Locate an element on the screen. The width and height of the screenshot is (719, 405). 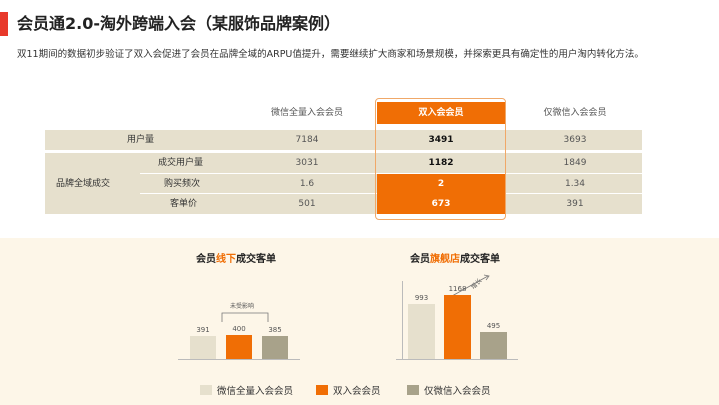
legend-label-wechat-all: 微信全量入会会员 is located at coordinates (255, 391).